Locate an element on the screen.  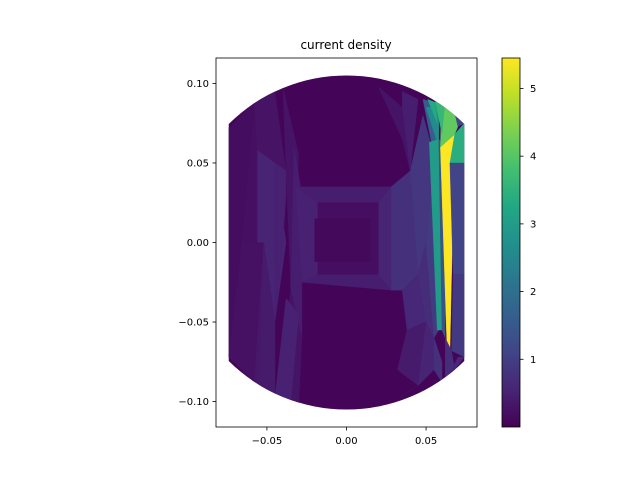
colorbar-tick-label: 5 is located at coordinates (533, 89).